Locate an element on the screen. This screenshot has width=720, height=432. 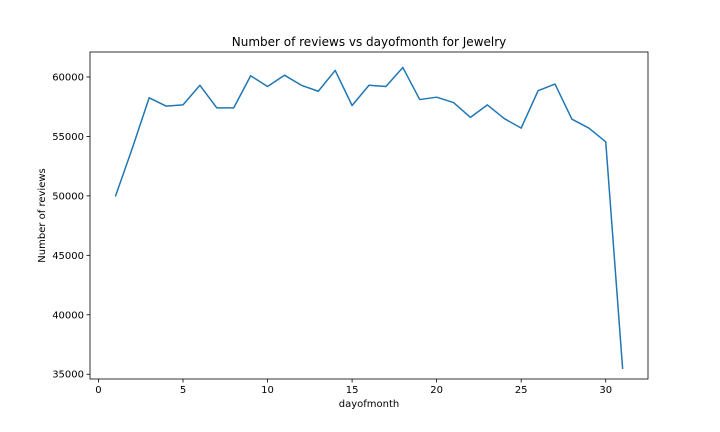
x-axis-label: dayofmonth is located at coordinates (369, 404).